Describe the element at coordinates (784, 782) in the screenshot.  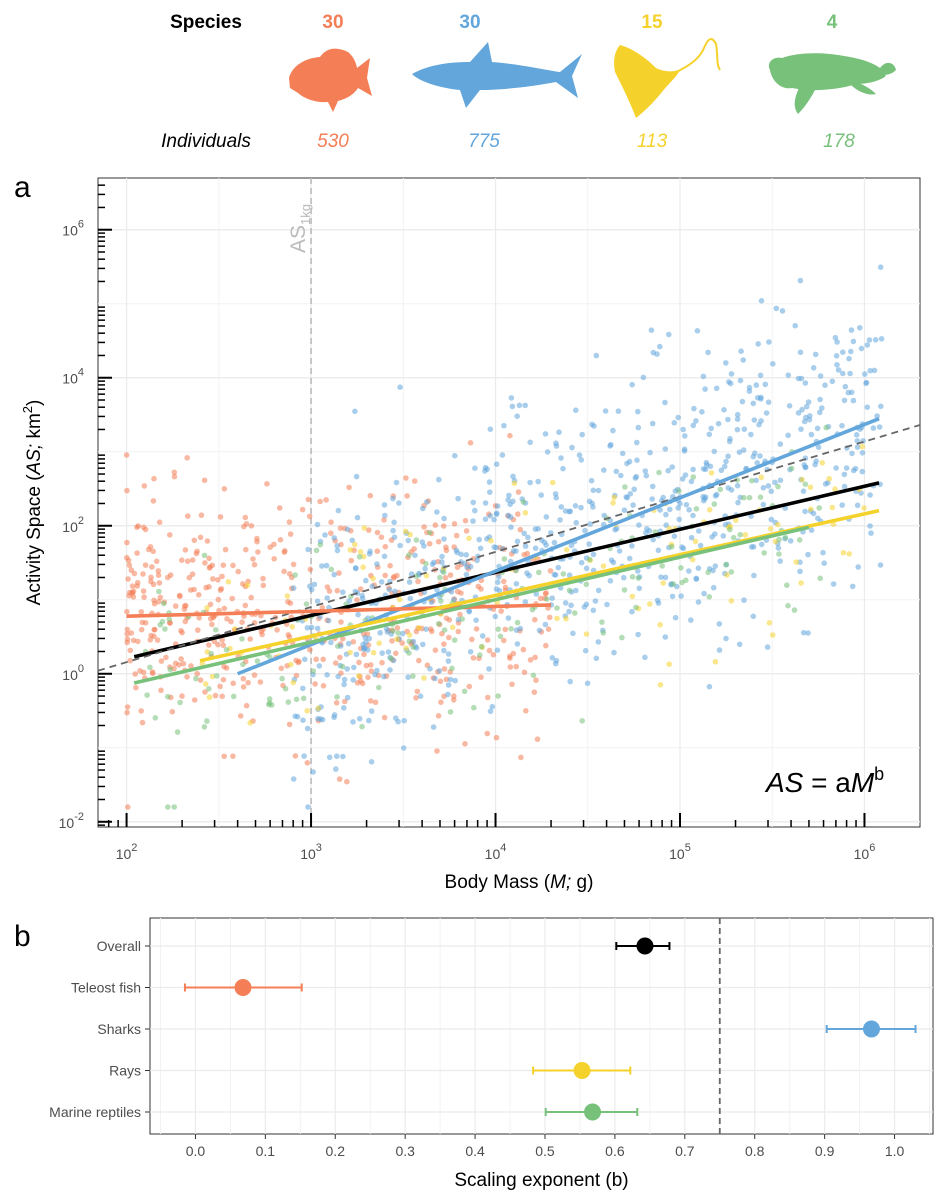
I see `equation-lhs: AS` at that location.